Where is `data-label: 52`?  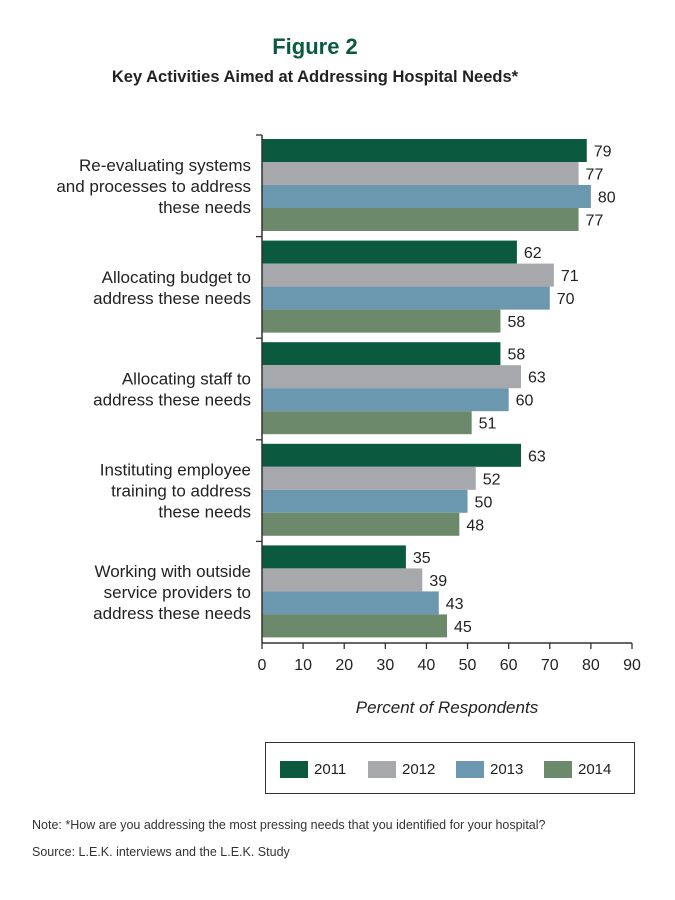 data-label: 52 is located at coordinates (492, 479).